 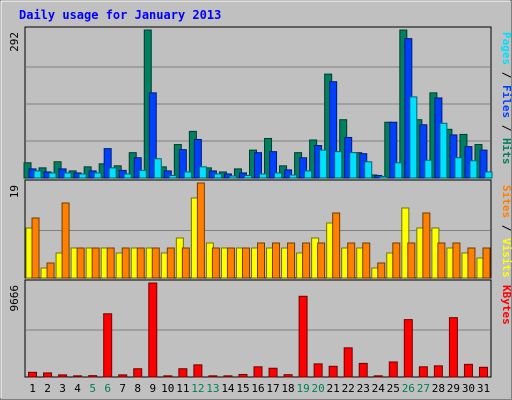 What do you see at coordinates (62, 388) in the screenshot?
I see `x-tick-label: 3` at bounding box center [62, 388].